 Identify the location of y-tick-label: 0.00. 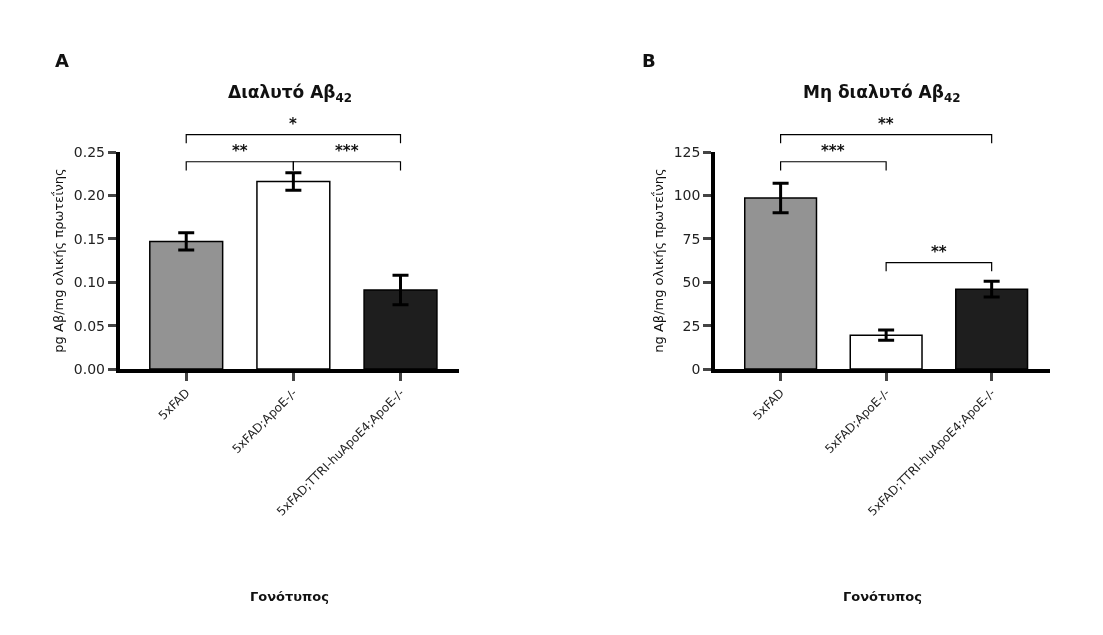
(89, 368).